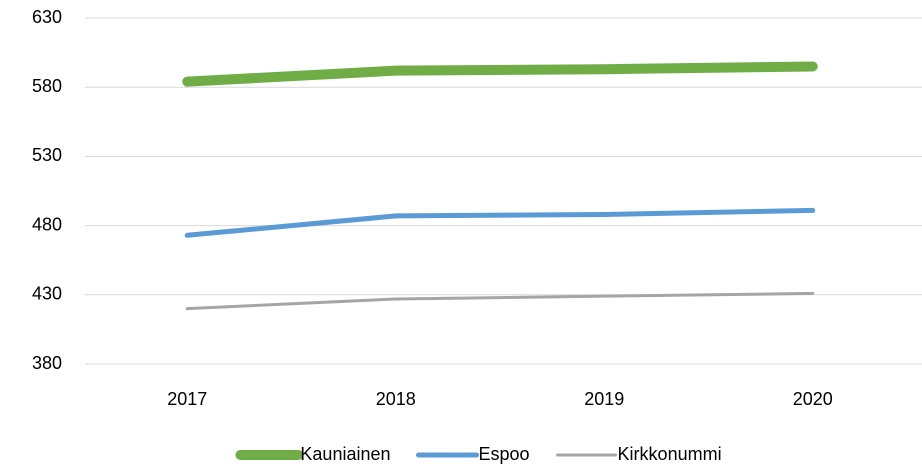 Image resolution: width=922 pixels, height=468 pixels. Describe the element at coordinates (47, 17) in the screenshot. I see `y-tick-label: 630` at that location.